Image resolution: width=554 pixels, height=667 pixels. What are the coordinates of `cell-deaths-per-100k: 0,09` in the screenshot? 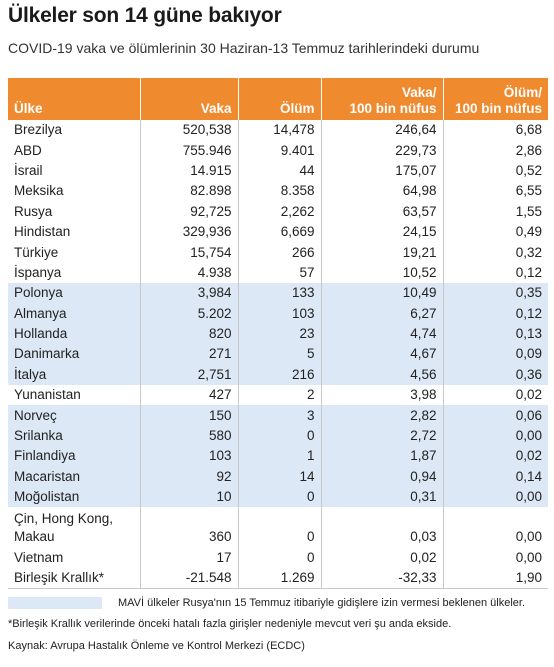 It's located at (495, 354).